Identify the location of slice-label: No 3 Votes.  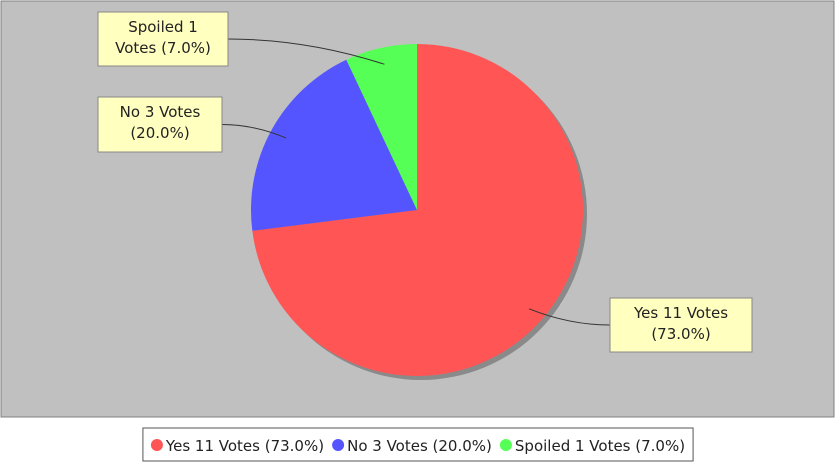
(160, 112).